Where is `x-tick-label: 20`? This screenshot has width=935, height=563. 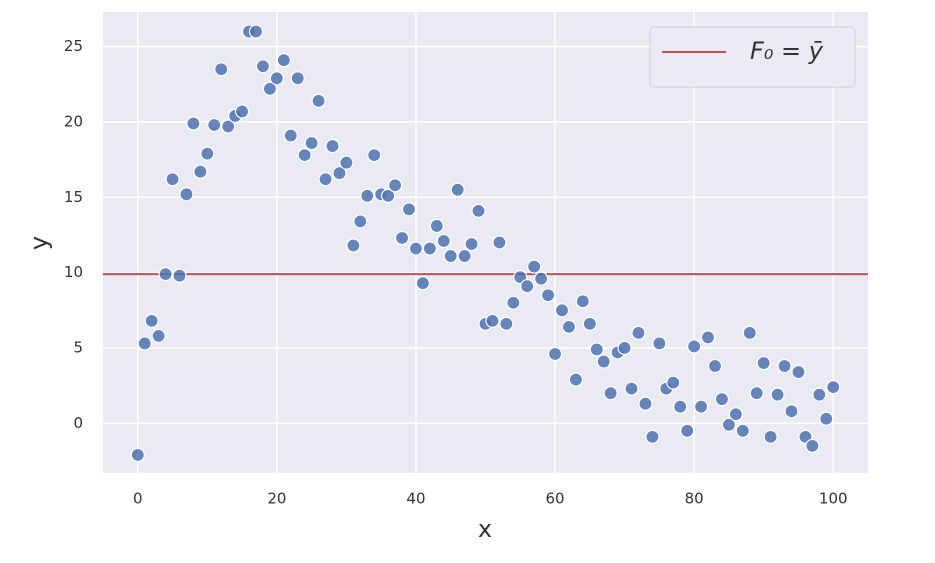
x-tick-label: 20 is located at coordinates (276, 499).